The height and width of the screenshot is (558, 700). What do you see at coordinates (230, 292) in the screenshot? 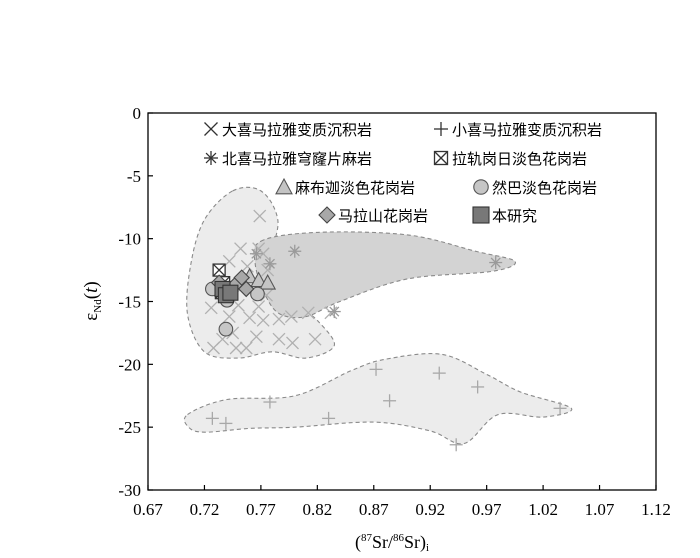
I see `data-point-square` at bounding box center [230, 292].